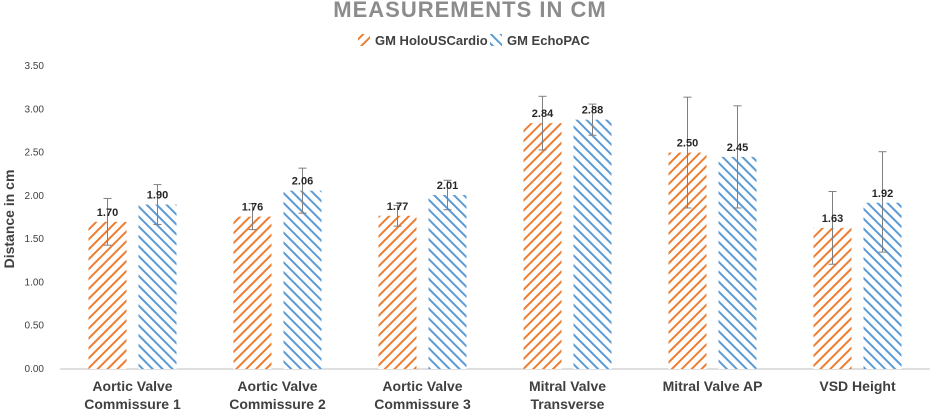 Image resolution: width=941 pixels, height=417 pixels. I want to click on y-tick-label: 1.50, so click(35, 239).